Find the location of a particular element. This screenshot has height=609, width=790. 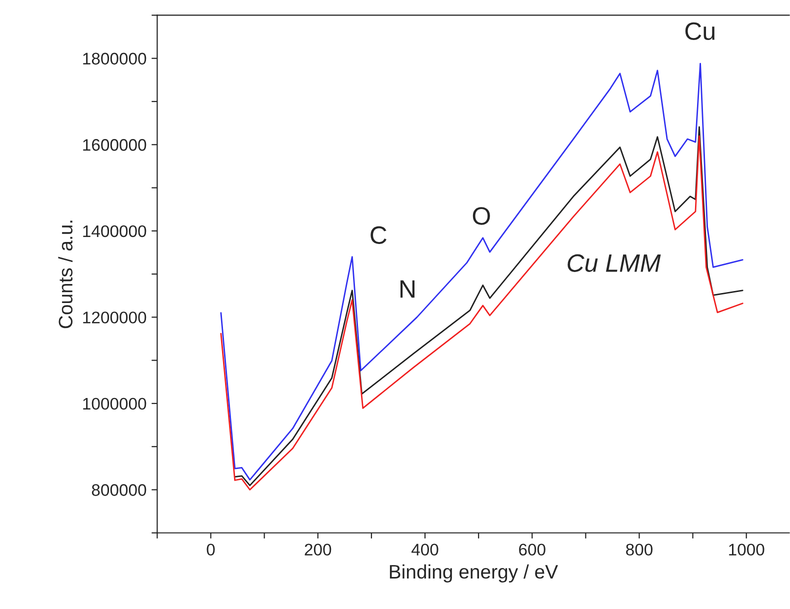

x-tick-label: 800 is located at coordinates (639, 550).